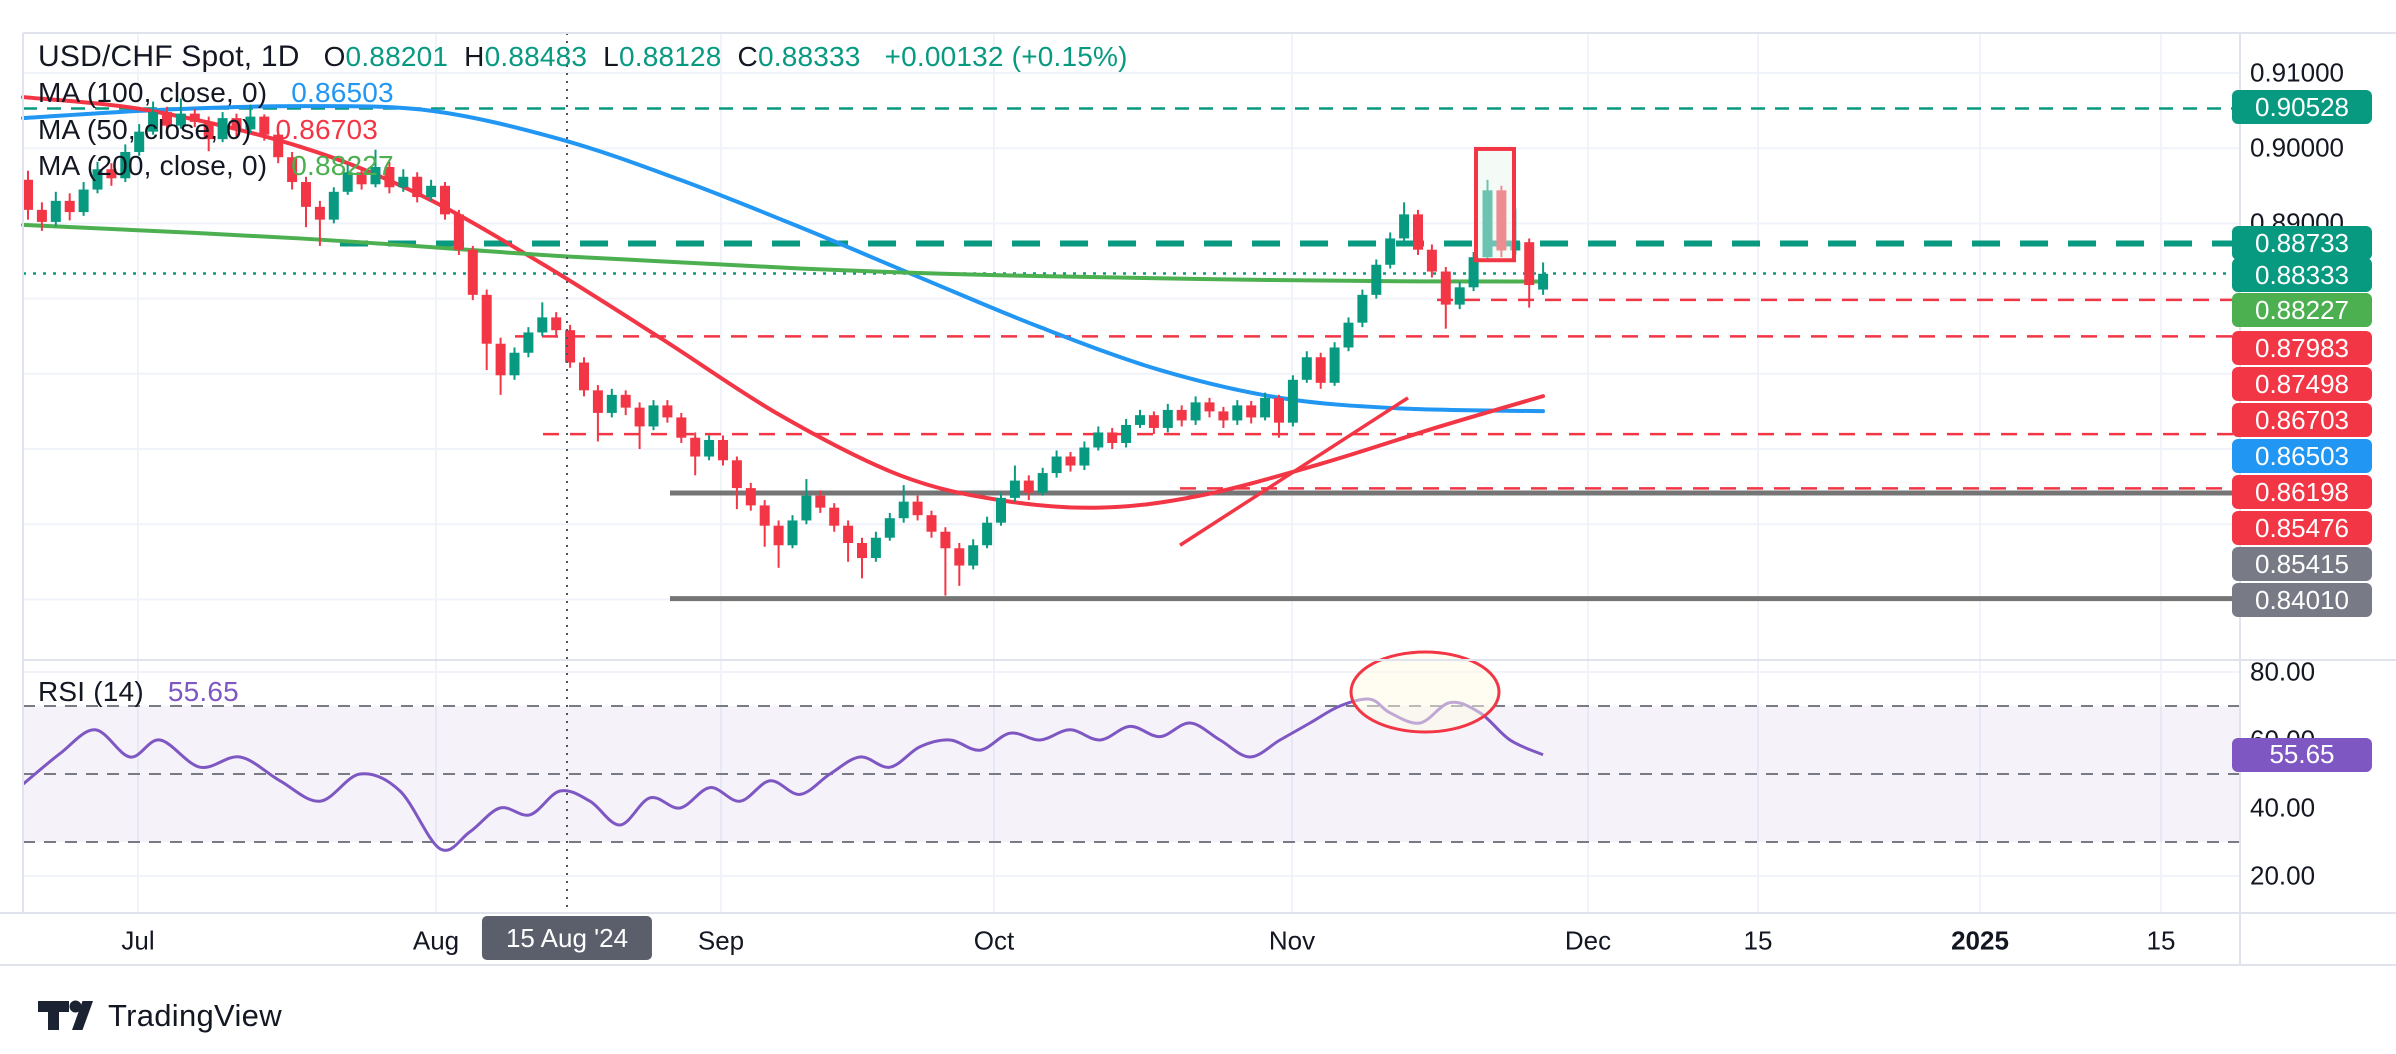  Describe the element at coordinates (2302, 420) in the screenshot. I see `price-badge-0.86703: 0.86703` at that location.